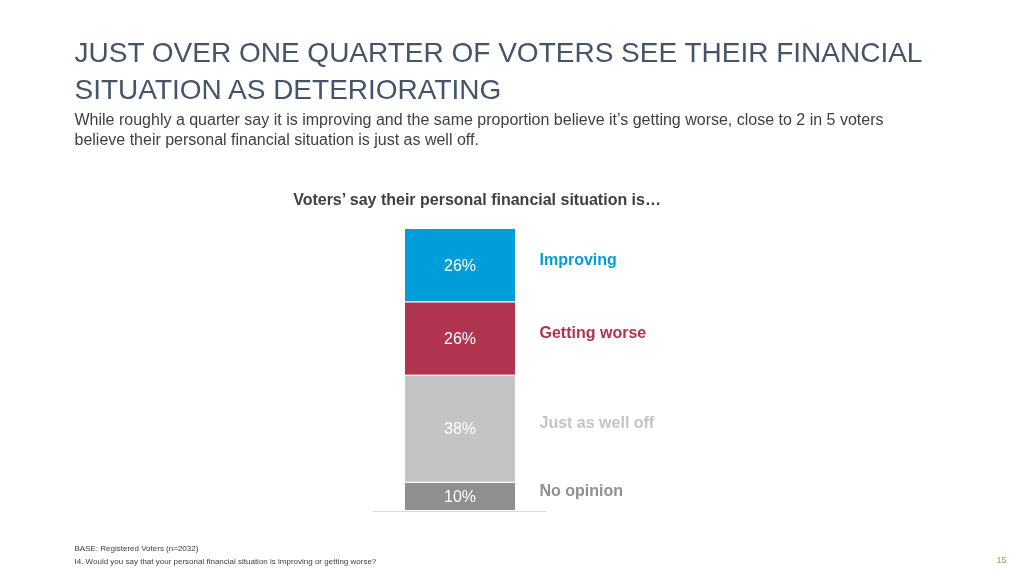 The image size is (1024, 576). I want to click on text: BASE: Registered Voters (n=2032), so click(136, 548).